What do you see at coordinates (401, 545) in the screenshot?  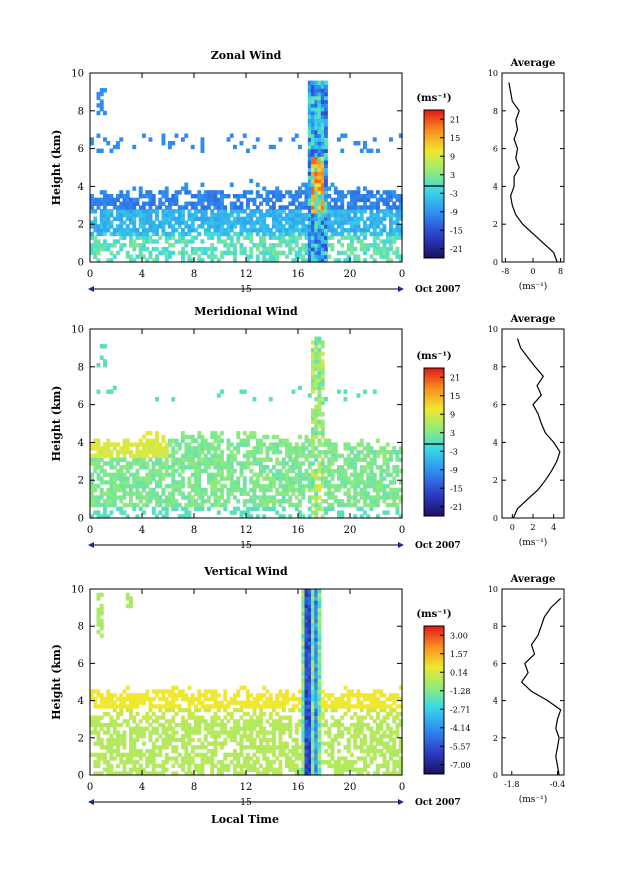 I see `day-bar-right-arrow` at bounding box center [401, 545].